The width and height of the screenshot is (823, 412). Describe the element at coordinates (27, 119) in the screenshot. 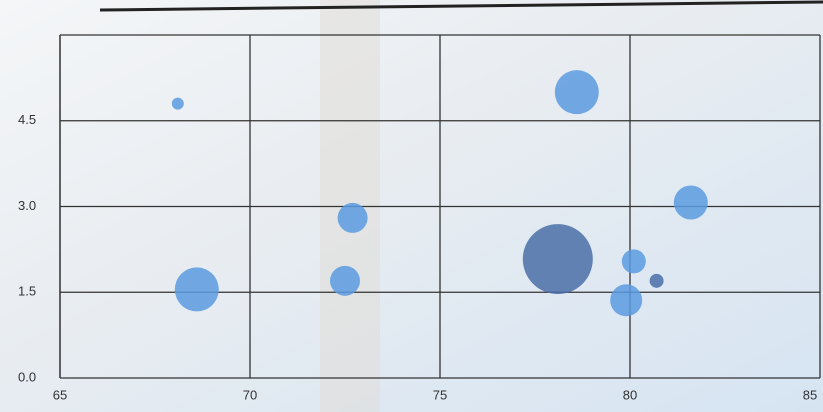

I see `y-tick-label: 4.5` at that location.